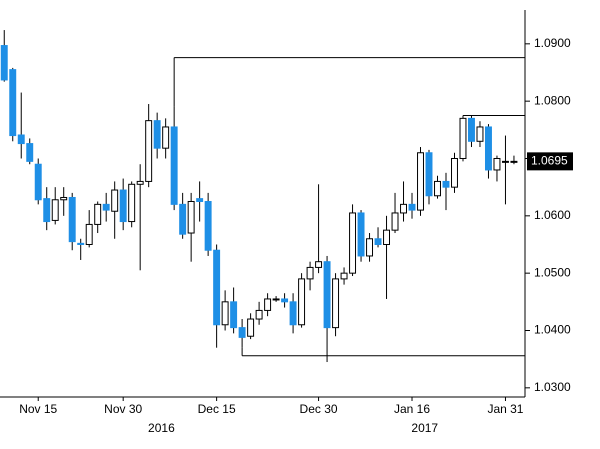  Describe the element at coordinates (319, 409) in the screenshot. I see `x-tick-label: Dec 30` at that location.